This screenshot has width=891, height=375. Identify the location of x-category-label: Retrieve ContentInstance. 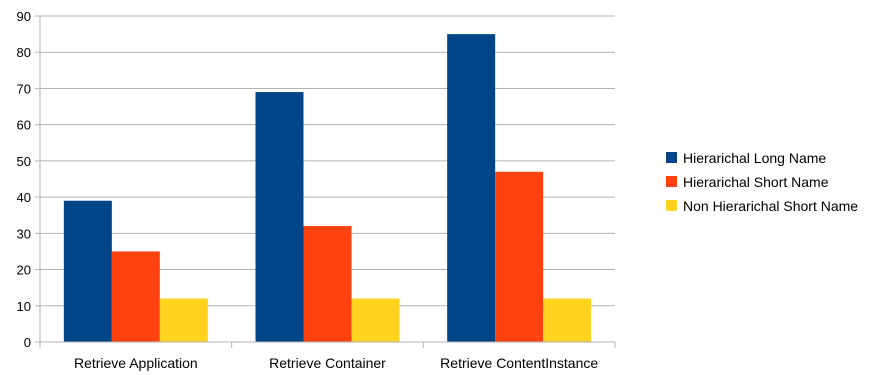
(519, 363).